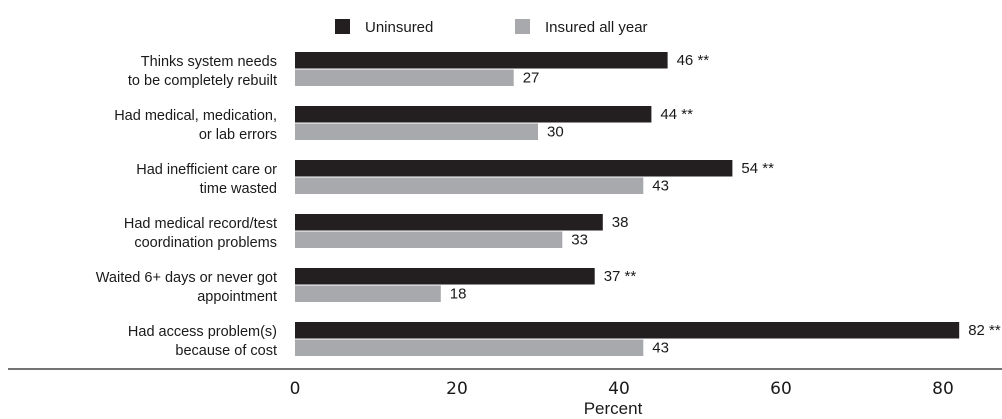  I want to click on category-label: Waited 6+ days or never got, so click(186, 278).